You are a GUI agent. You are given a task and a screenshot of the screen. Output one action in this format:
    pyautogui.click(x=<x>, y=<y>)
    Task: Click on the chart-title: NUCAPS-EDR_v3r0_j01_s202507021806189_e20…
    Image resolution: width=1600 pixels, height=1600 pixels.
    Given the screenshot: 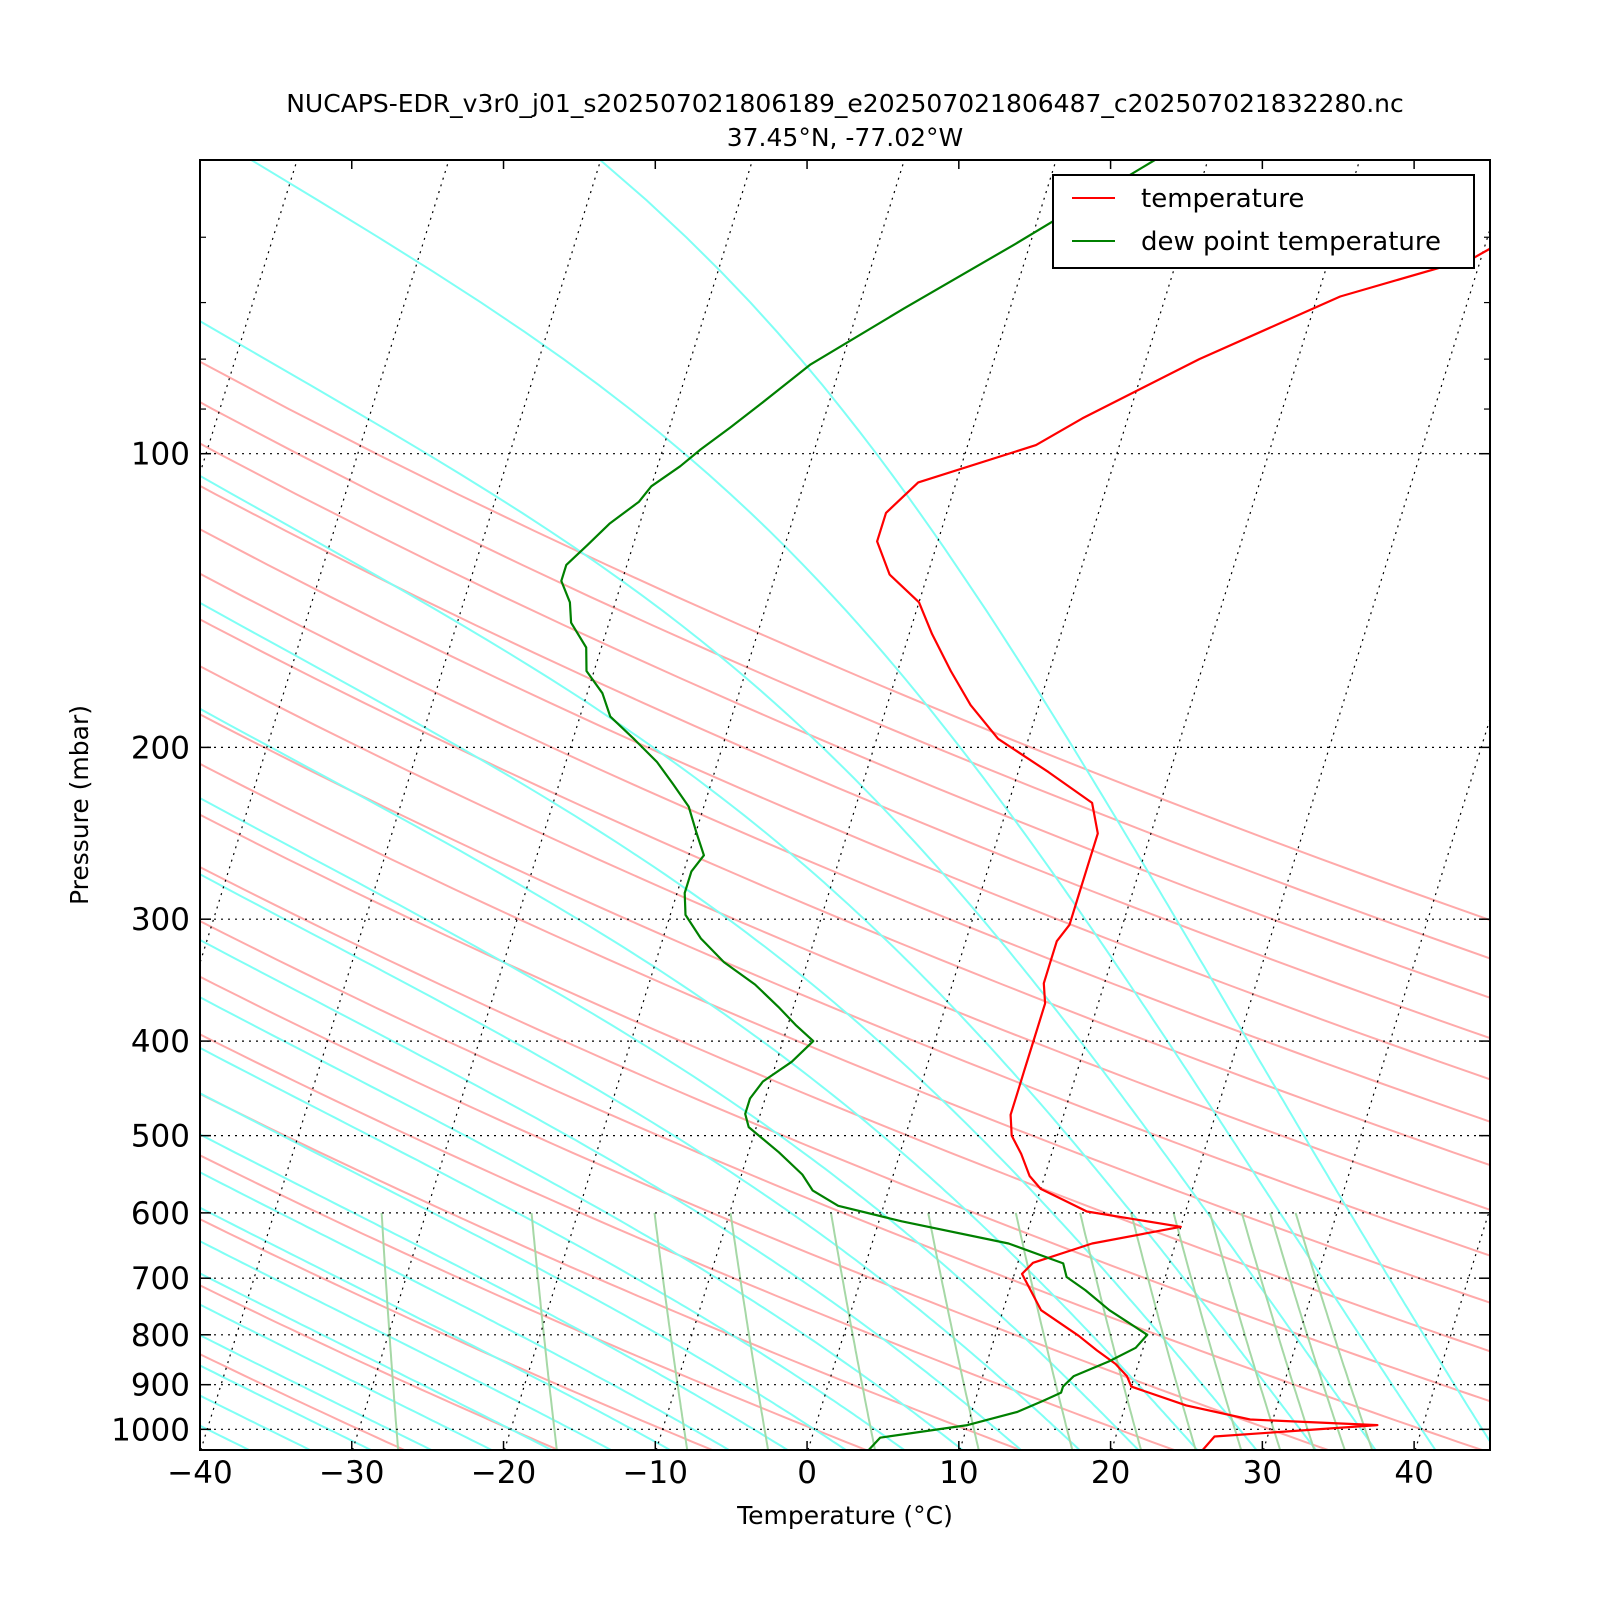 What is the action you would take?
    pyautogui.click(x=845, y=103)
    